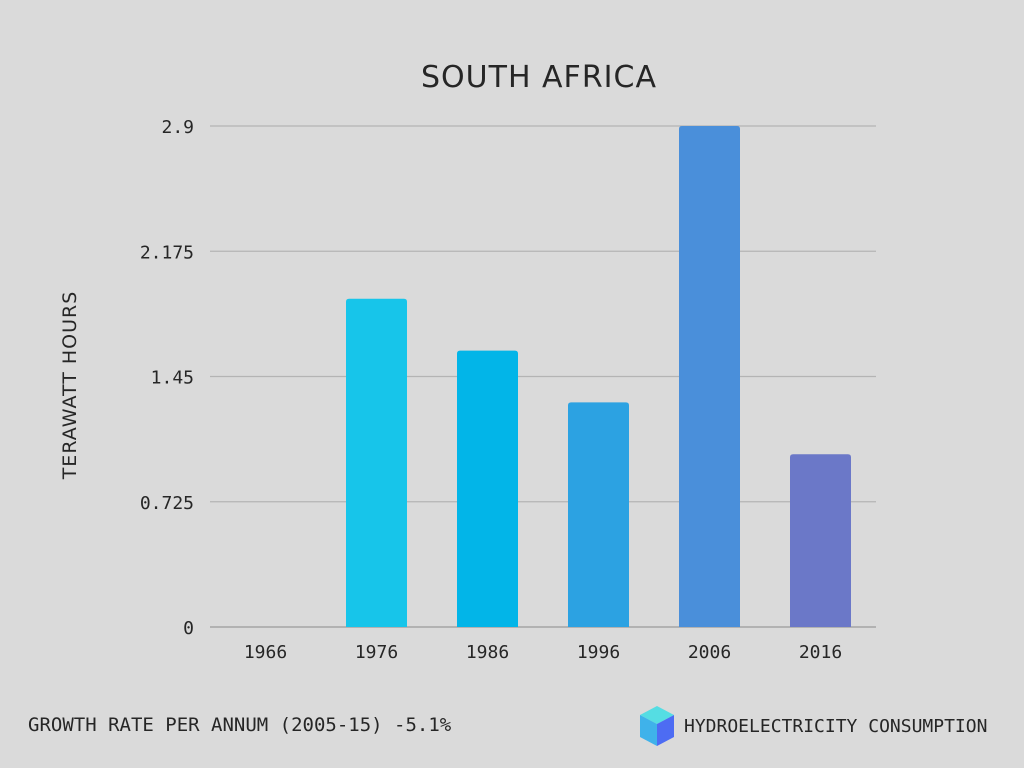 The image size is (1024, 768). I want to click on brand-label: HYDROELECTRICITY CONSUMPTION, so click(836, 726).